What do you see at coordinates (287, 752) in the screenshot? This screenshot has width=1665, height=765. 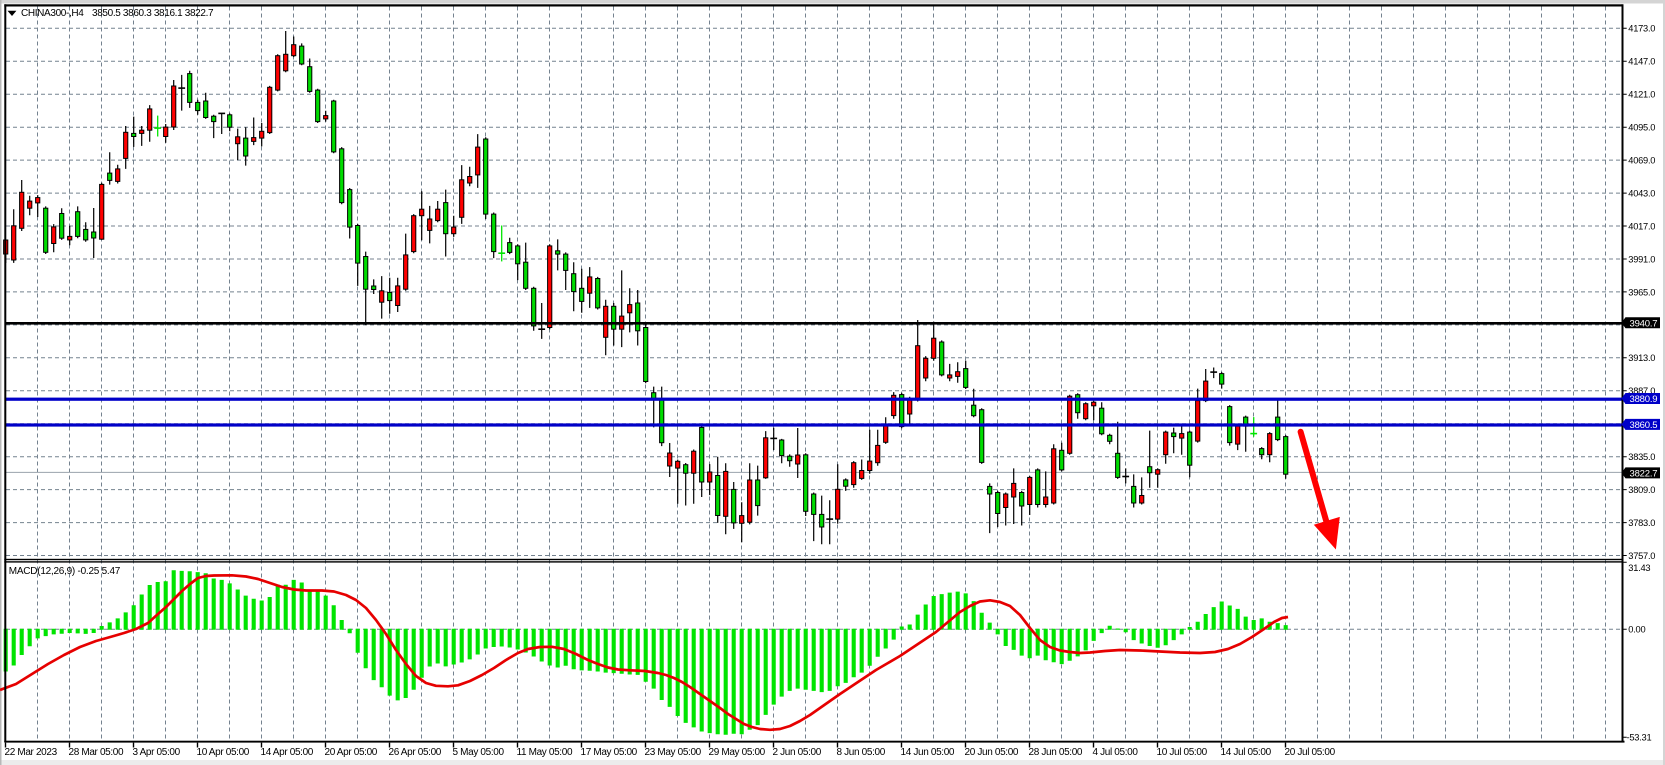 I see `svg-text: 14 Apr 05:00` at bounding box center [287, 752].